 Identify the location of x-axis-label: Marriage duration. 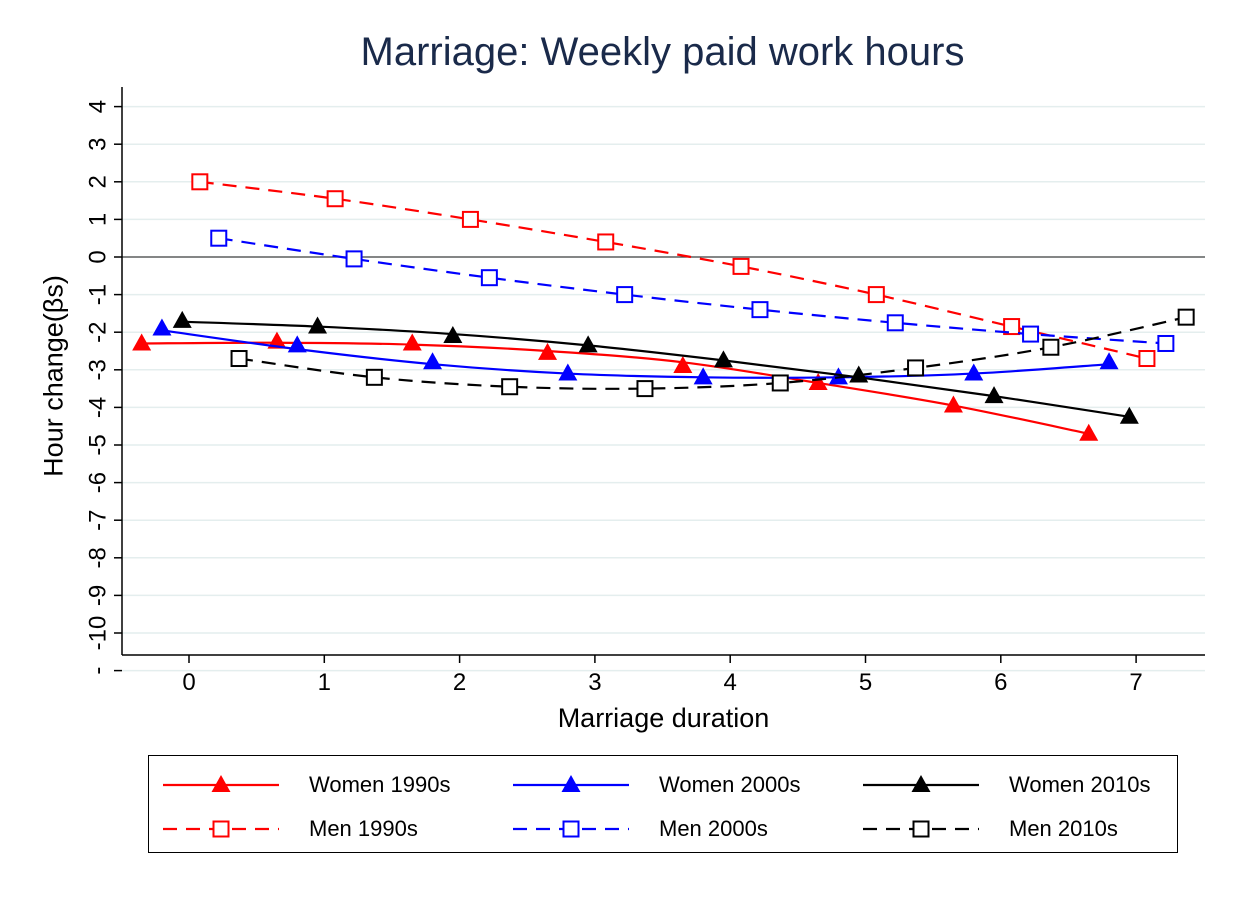
(663, 718).